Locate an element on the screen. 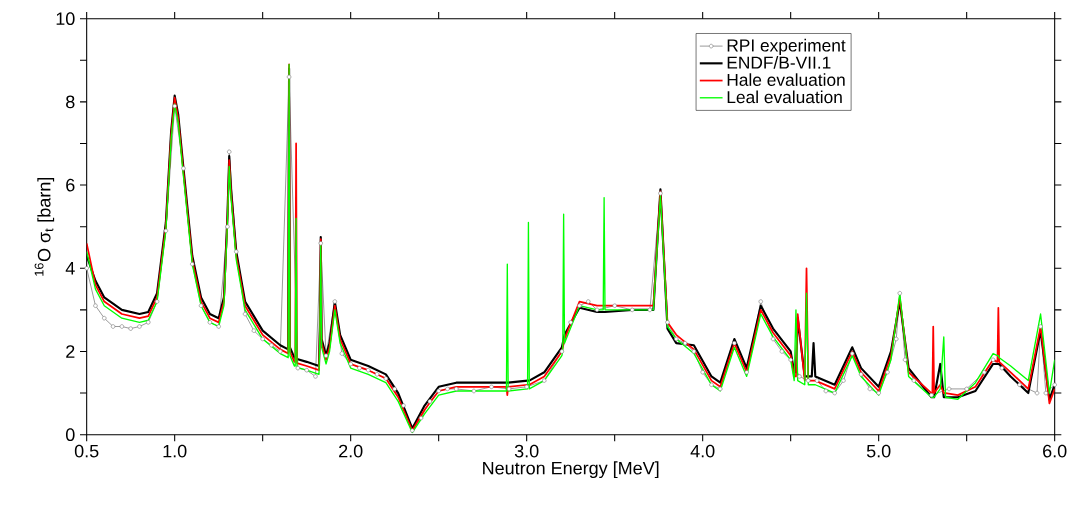 Image resolution: width=1077 pixels, height=508 pixels. y-tick-label: 10 is located at coordinates (65, 19).